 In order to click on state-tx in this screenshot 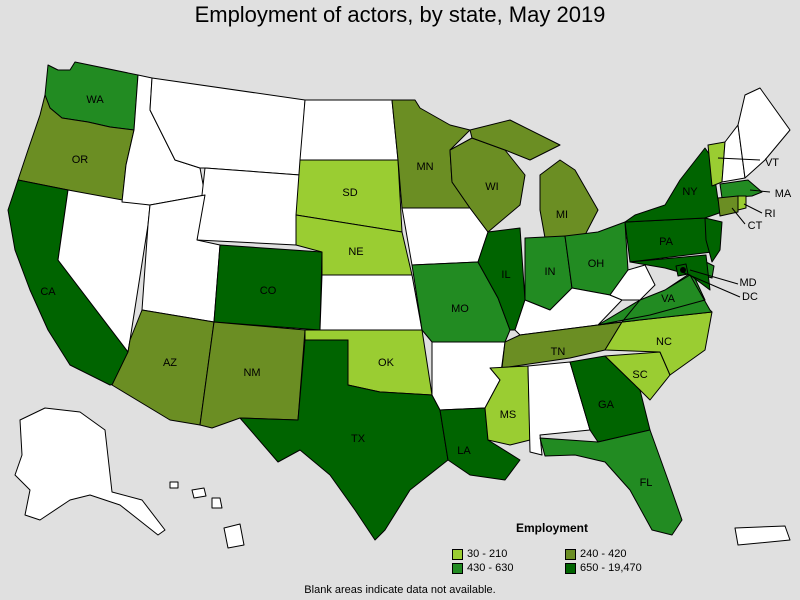, I will do `click(344, 440)`.